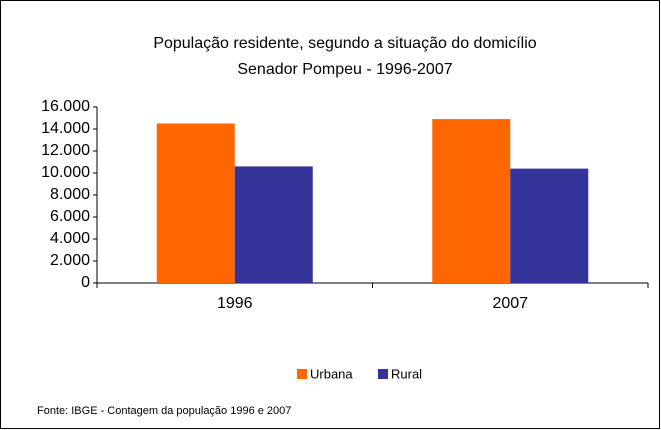 This screenshot has height=430, width=661. I want to click on y-tick-label: 14.000, so click(65, 128).